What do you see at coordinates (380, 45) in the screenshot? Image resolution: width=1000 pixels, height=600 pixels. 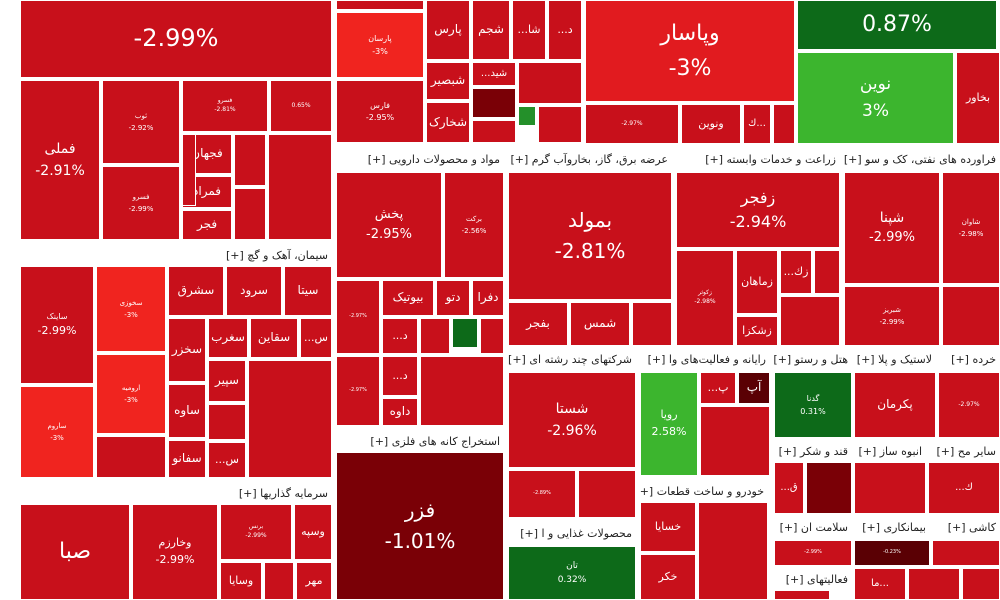 I see `treemap-tile: پارسان -3%` at bounding box center [380, 45].